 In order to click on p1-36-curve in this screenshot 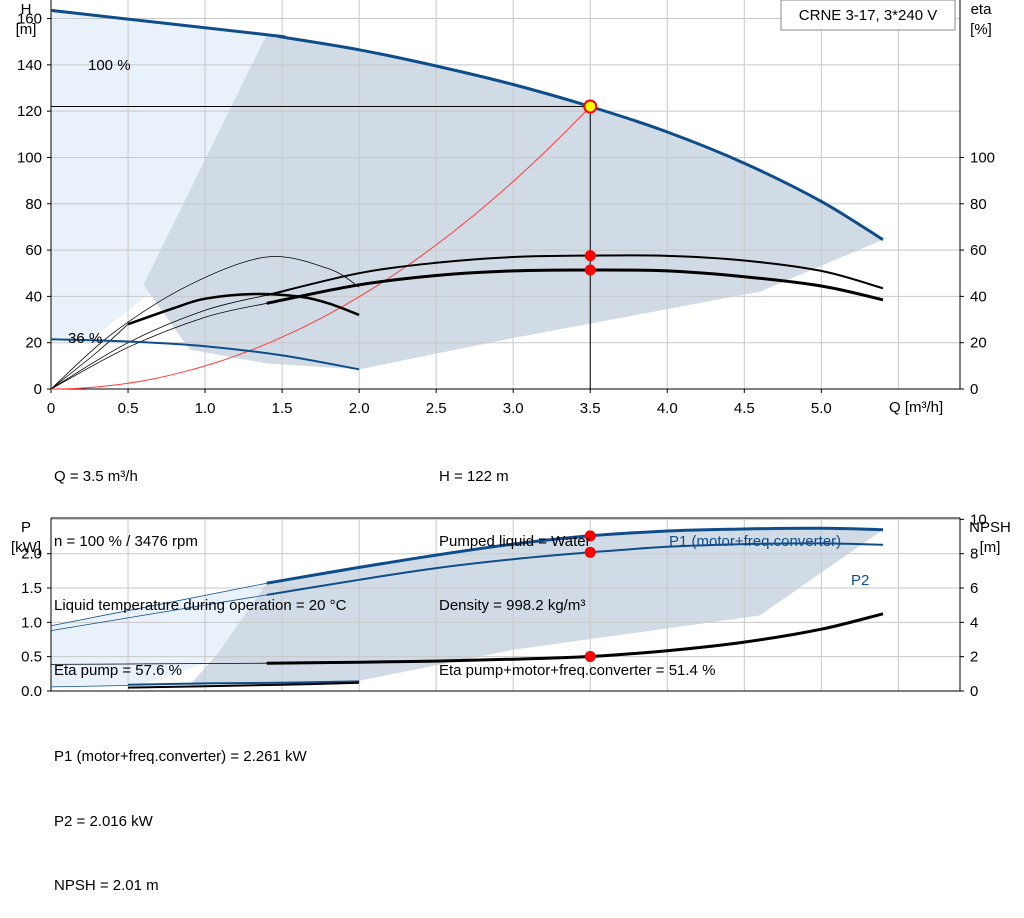, I will do `click(243, 683)`.